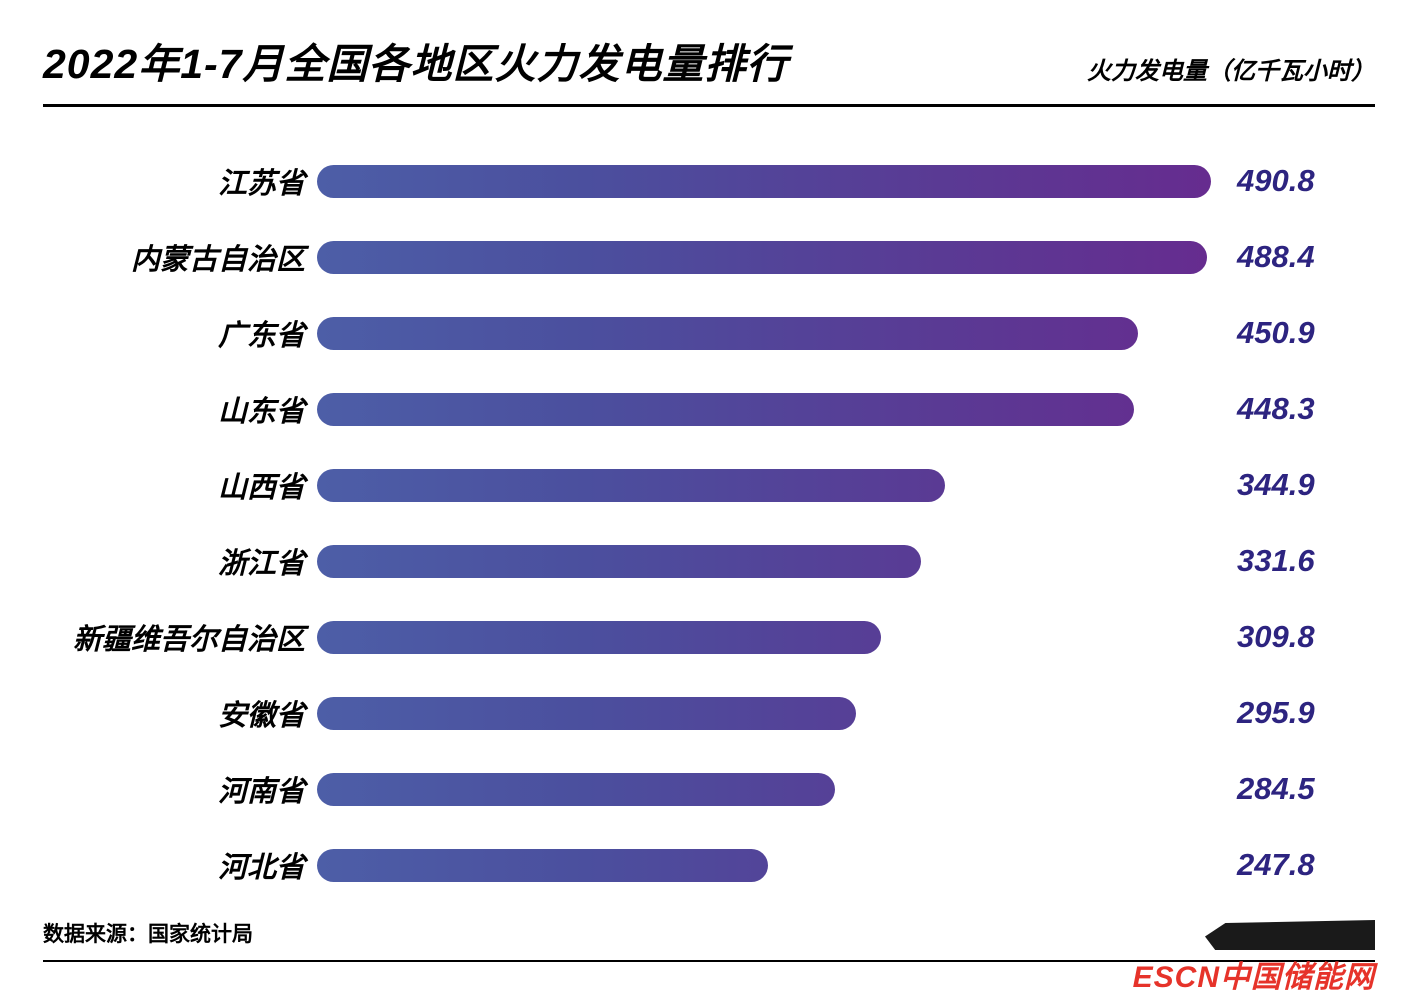  I want to click on bar-value: 450.9, so click(1276, 332).